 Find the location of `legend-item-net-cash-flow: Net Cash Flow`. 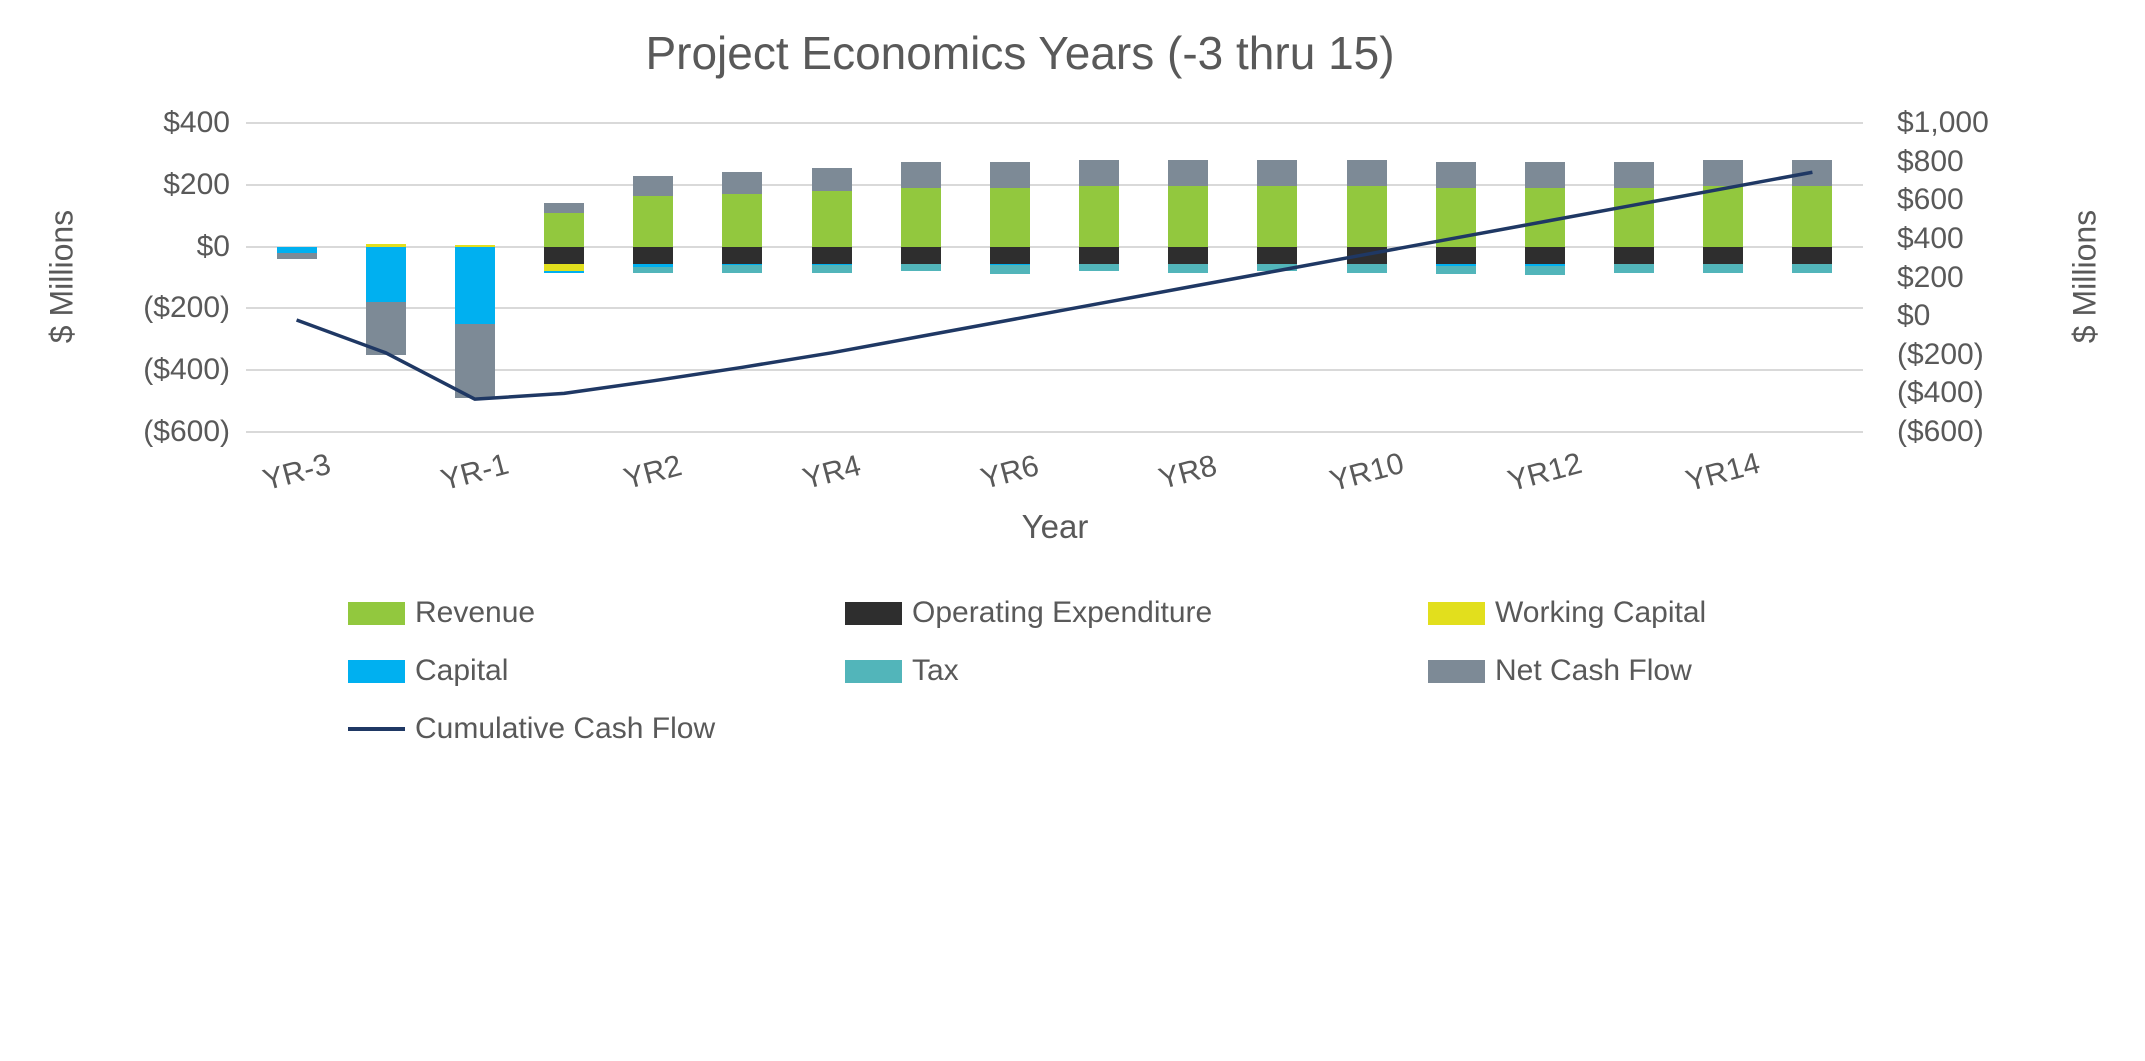

legend-item-net-cash-flow: Net Cash Flow is located at coordinates (1567, 671).